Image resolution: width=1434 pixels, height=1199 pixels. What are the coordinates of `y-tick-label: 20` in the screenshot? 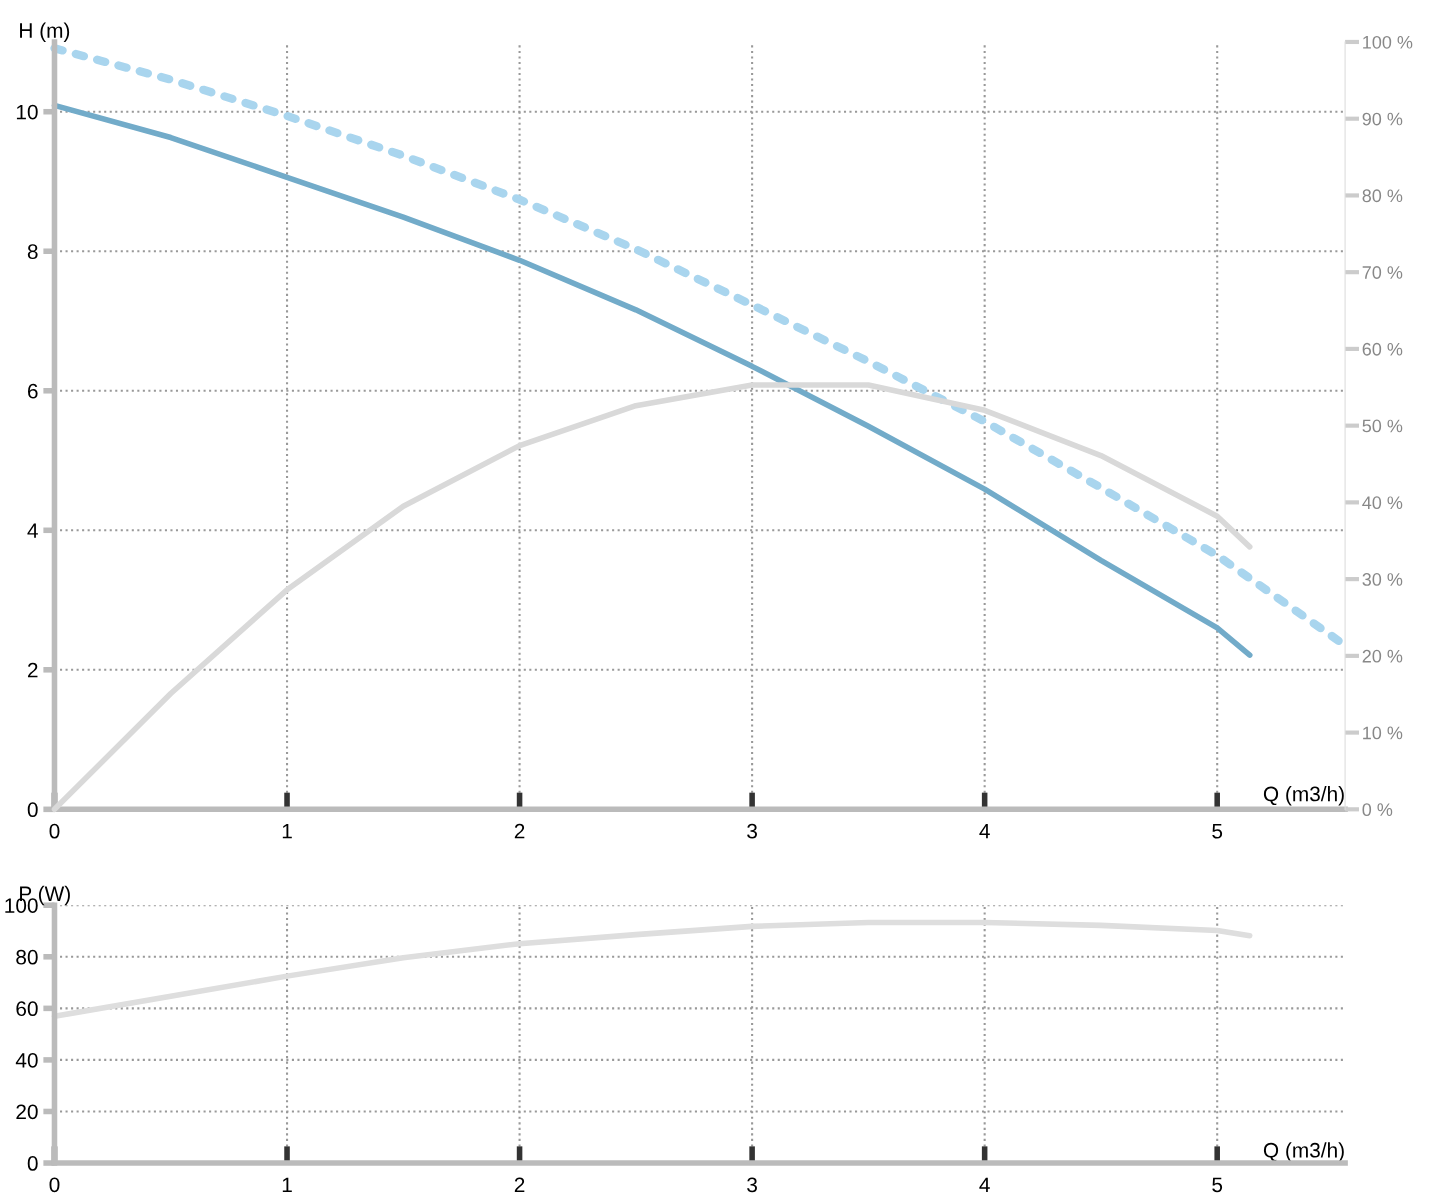 It's located at (27, 1112).